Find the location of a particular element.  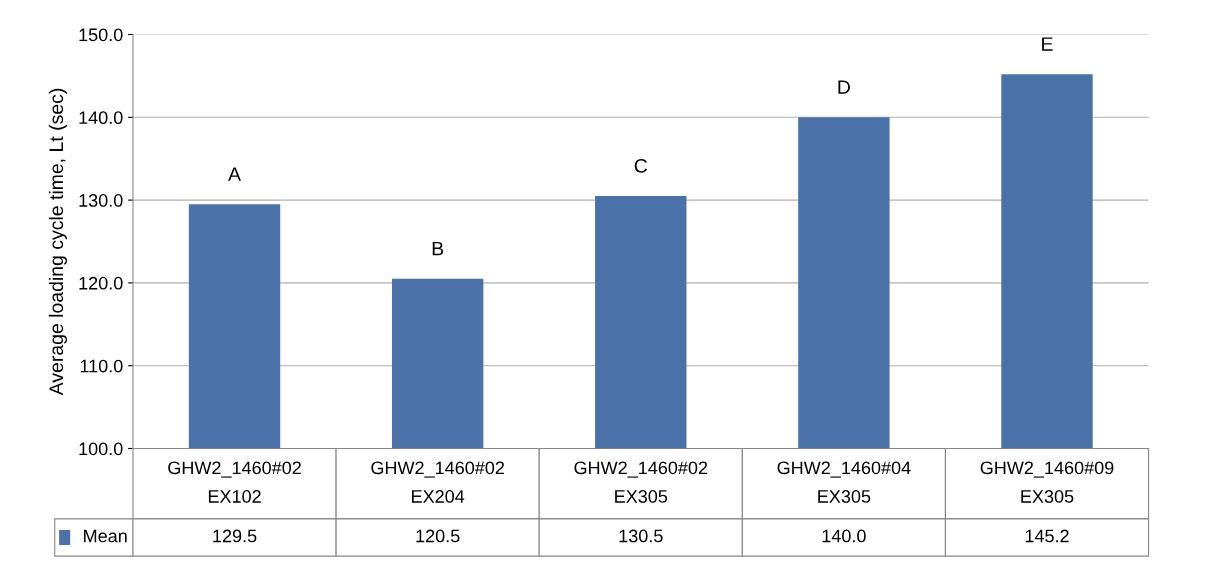

legend-label: Mean is located at coordinates (105, 536).